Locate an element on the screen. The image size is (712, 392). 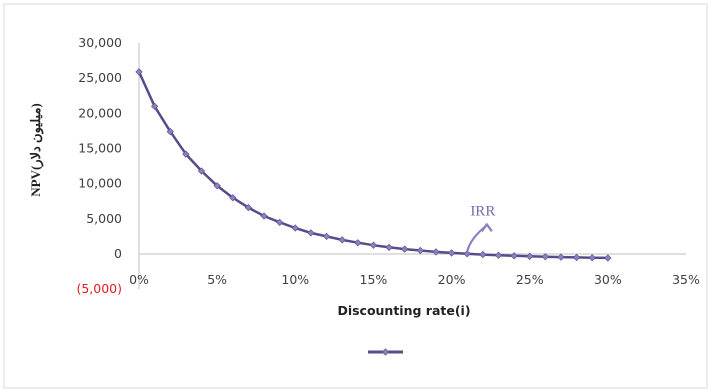
x-axis-label: Discounting rate(i) is located at coordinates (403, 310).